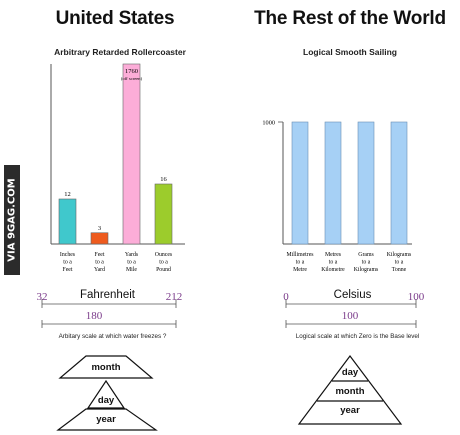  What do you see at coordinates (115, 18) in the screenshot?
I see `us-heading: United States` at bounding box center [115, 18].